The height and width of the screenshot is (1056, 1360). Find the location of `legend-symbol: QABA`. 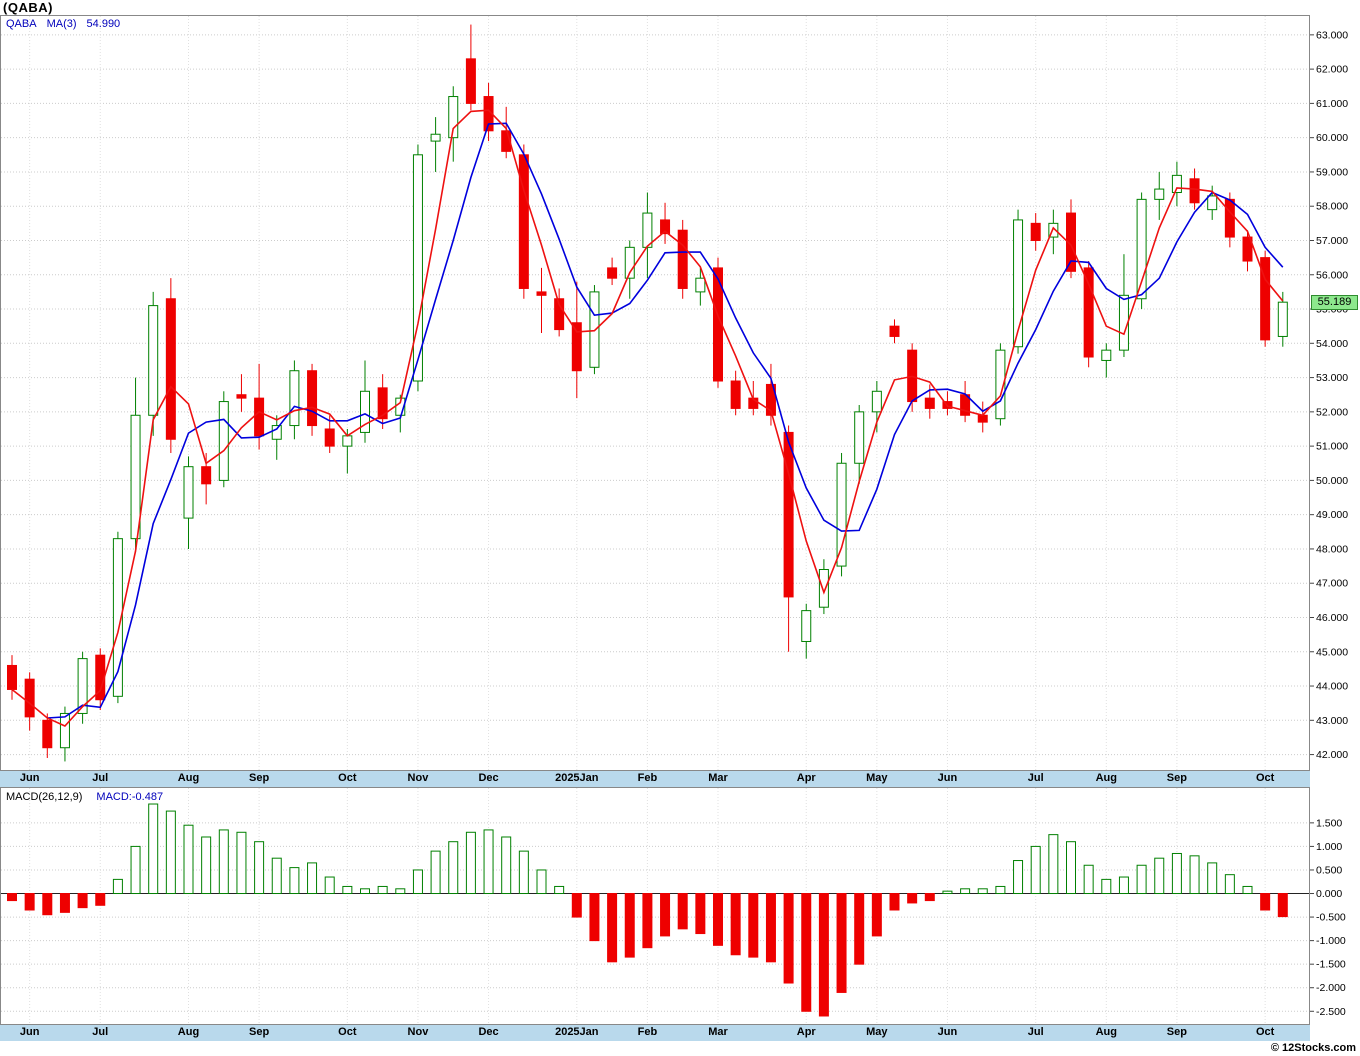

legend-symbol: QABA is located at coordinates (21, 24).